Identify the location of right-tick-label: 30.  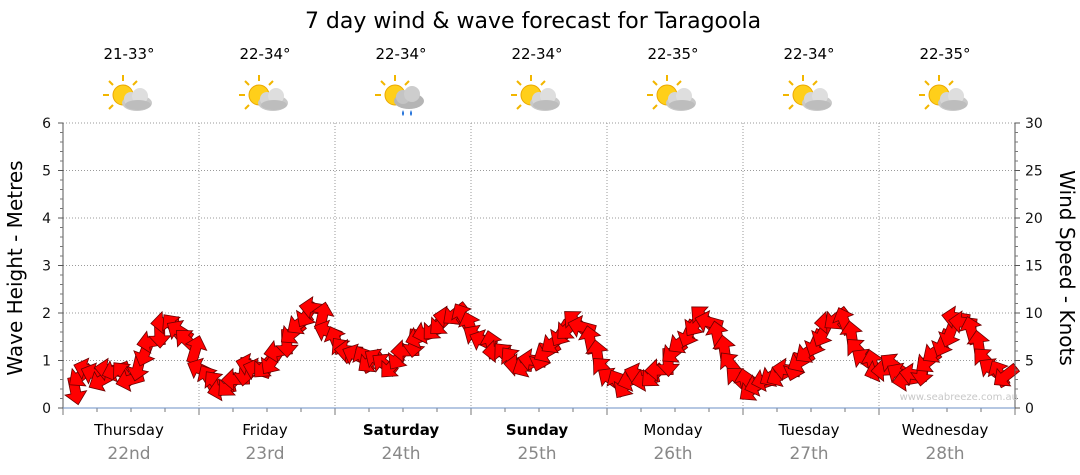
(1034, 124).